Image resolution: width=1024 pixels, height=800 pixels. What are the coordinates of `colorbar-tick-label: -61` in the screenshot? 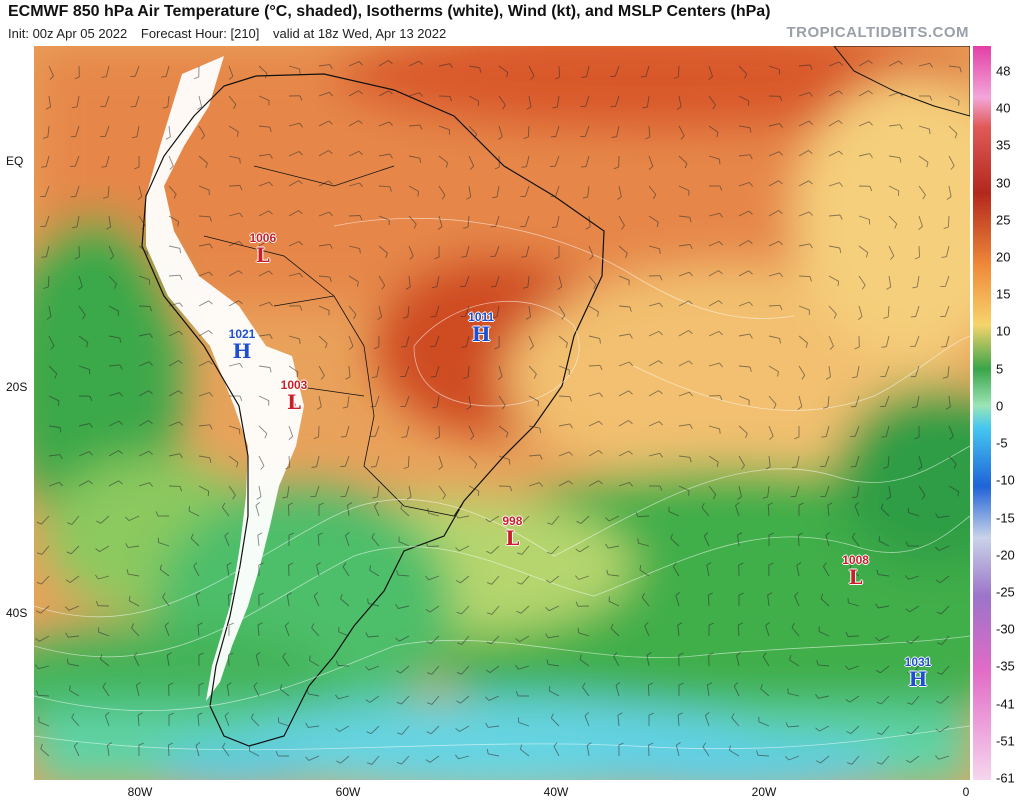 It's located at (1005, 778).